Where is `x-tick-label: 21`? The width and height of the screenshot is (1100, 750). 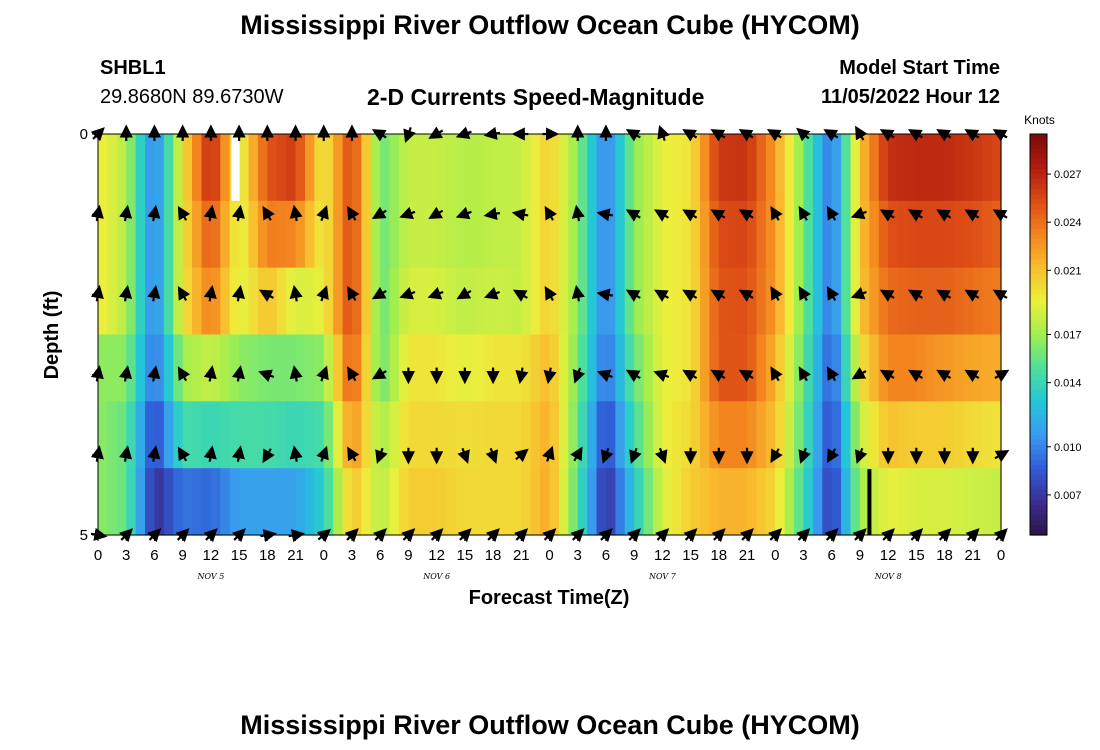
x-tick-label: 21 is located at coordinates (972, 555).